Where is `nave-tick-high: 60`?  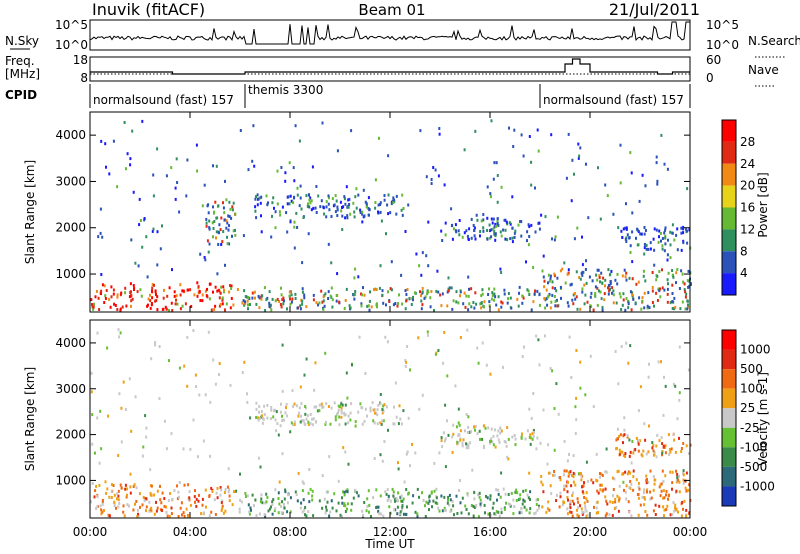 nave-tick-high: 60 is located at coordinates (713, 60).